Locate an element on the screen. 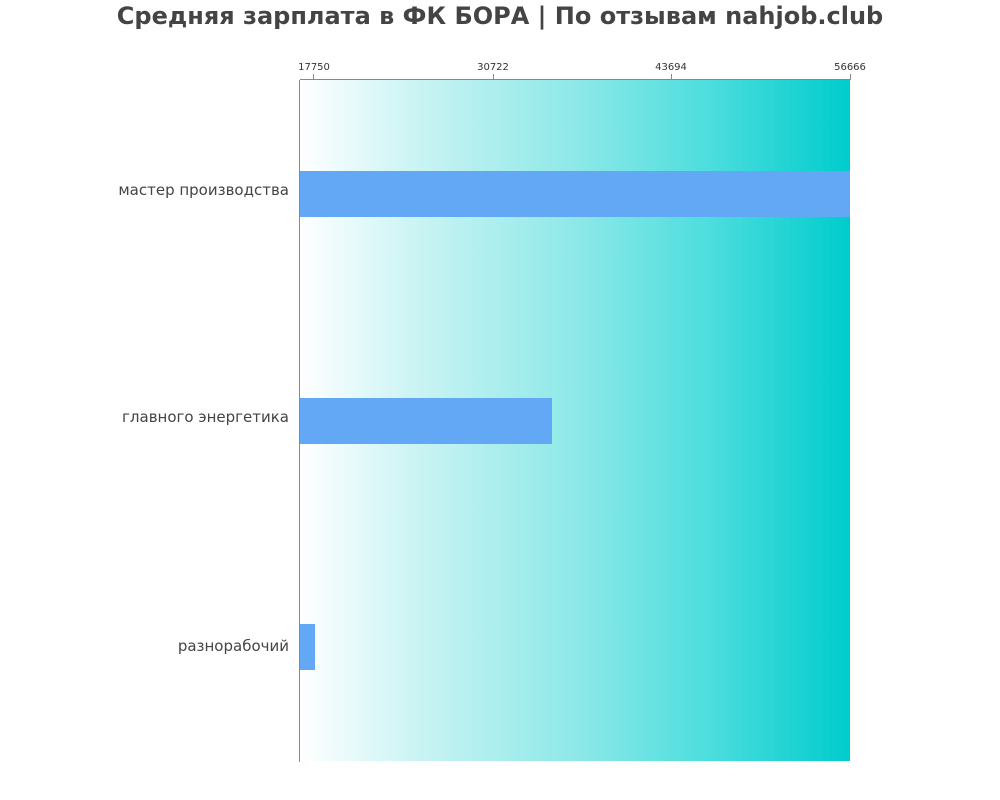 The width and height of the screenshot is (1000, 800). x-tick-label: 17750 is located at coordinates (314, 67).